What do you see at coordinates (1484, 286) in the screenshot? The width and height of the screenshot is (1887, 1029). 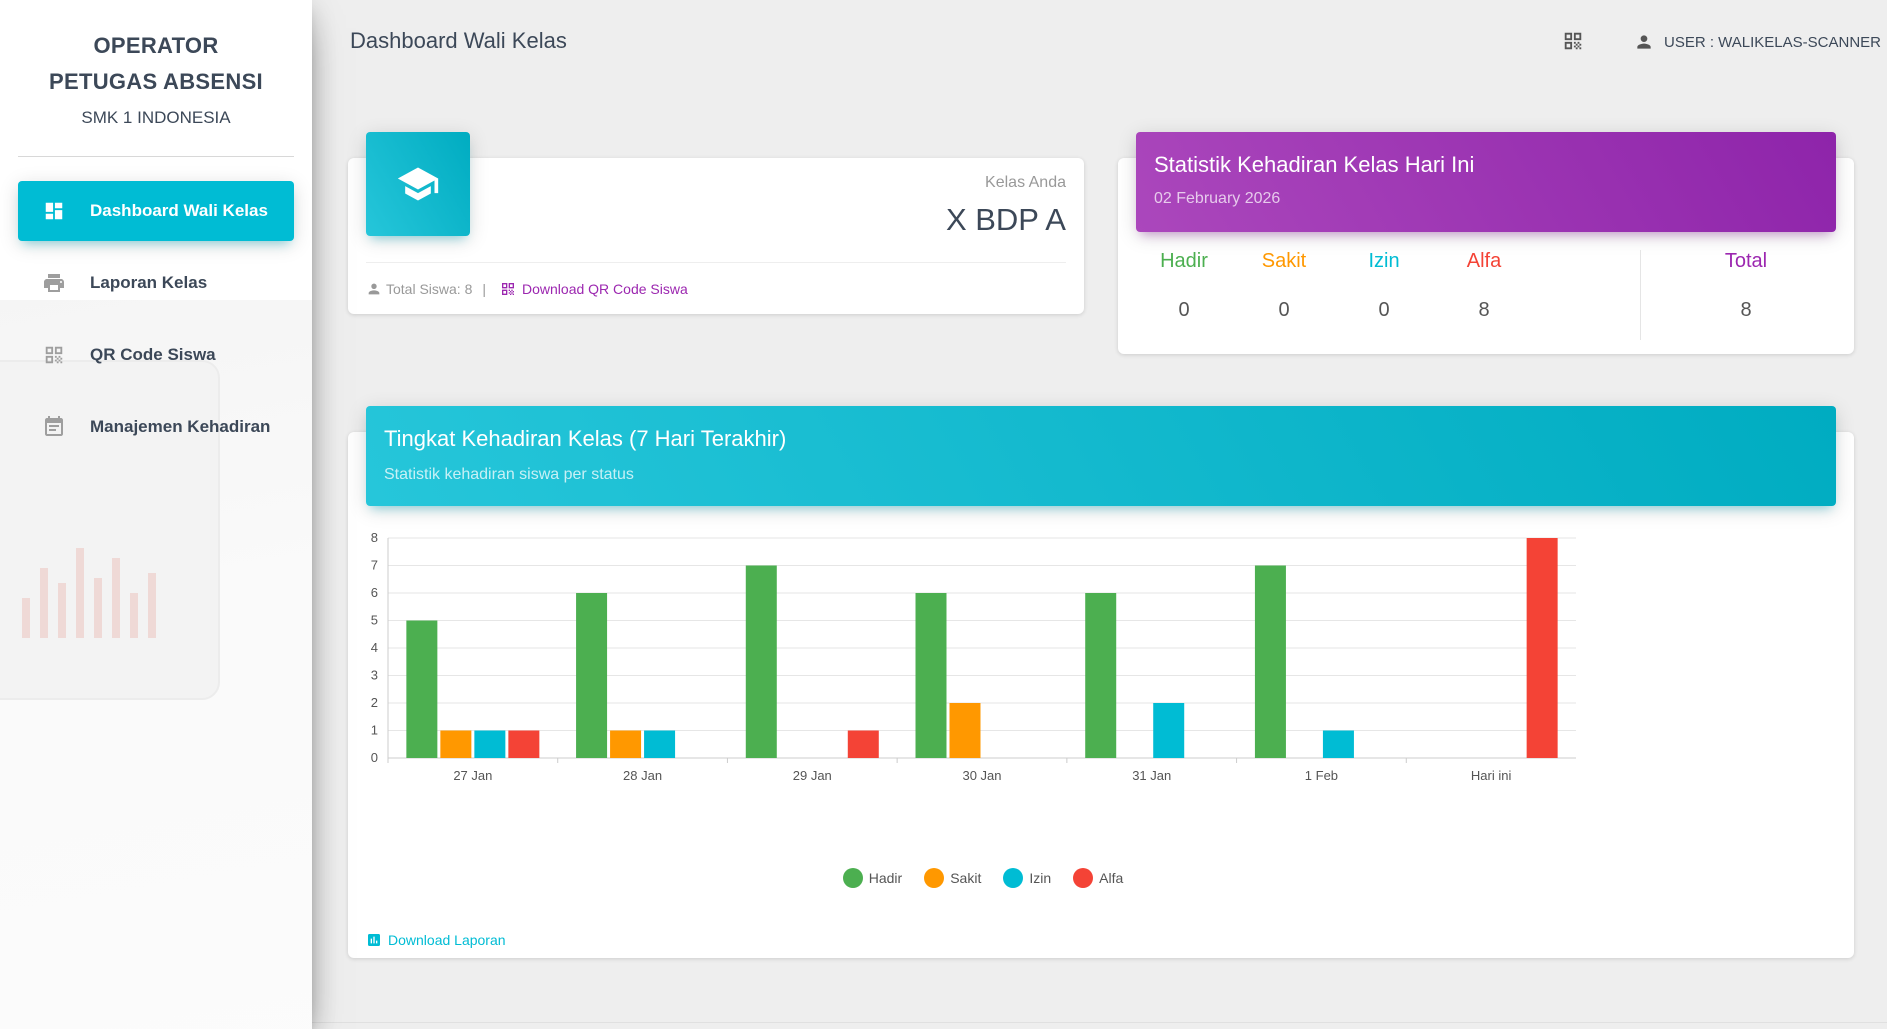 I see `stat-alfa: Alfa 8` at bounding box center [1484, 286].